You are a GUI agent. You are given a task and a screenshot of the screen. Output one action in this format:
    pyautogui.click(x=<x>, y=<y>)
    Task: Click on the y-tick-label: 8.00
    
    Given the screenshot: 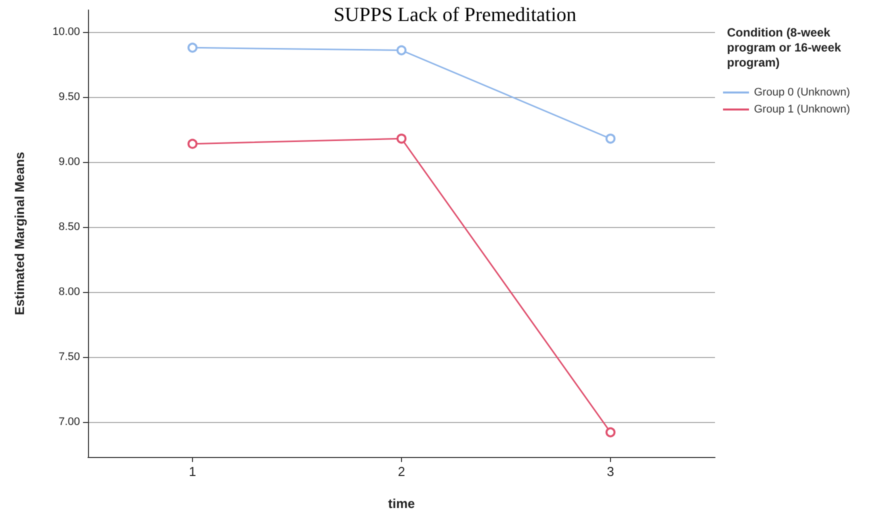 What is the action you would take?
    pyautogui.click(x=69, y=292)
    